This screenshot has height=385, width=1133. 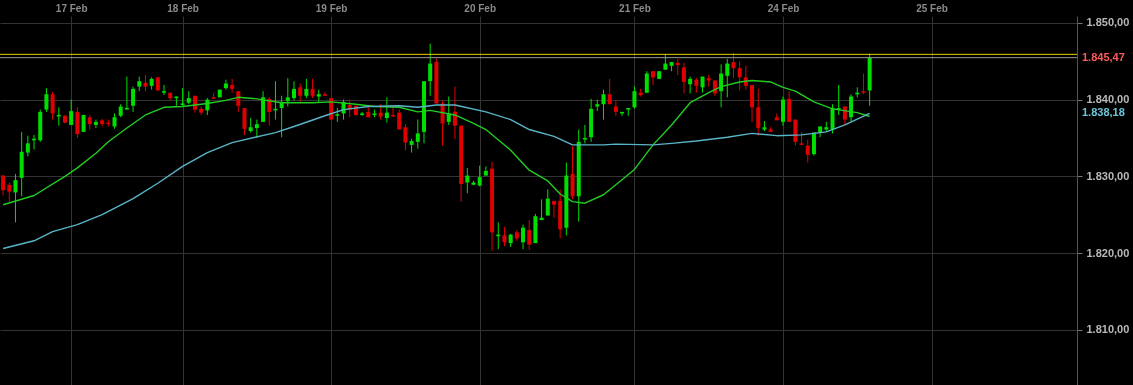 What do you see at coordinates (635, 8) in the screenshot?
I see `x-tick-label: 21 Feb` at bounding box center [635, 8].